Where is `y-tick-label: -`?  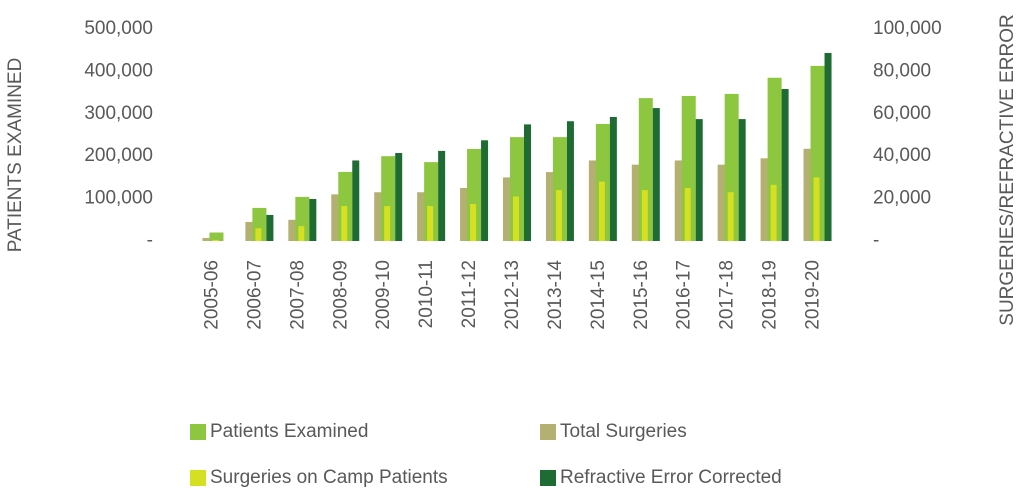
y-tick-label: - is located at coordinates (150, 240).